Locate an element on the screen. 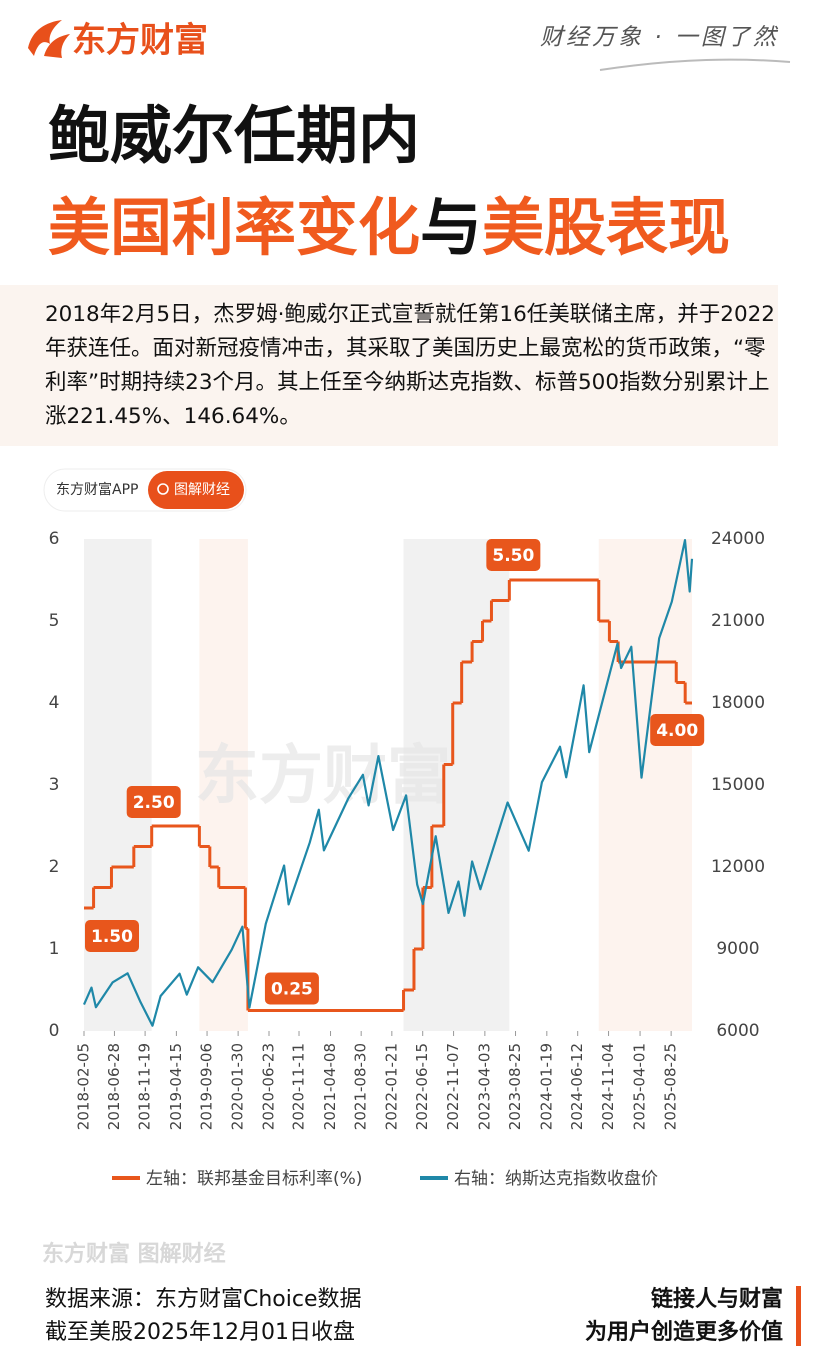 This screenshot has width=819, height=1367. x-tick-label: 2024-06-12 is located at coordinates (577, 1086).